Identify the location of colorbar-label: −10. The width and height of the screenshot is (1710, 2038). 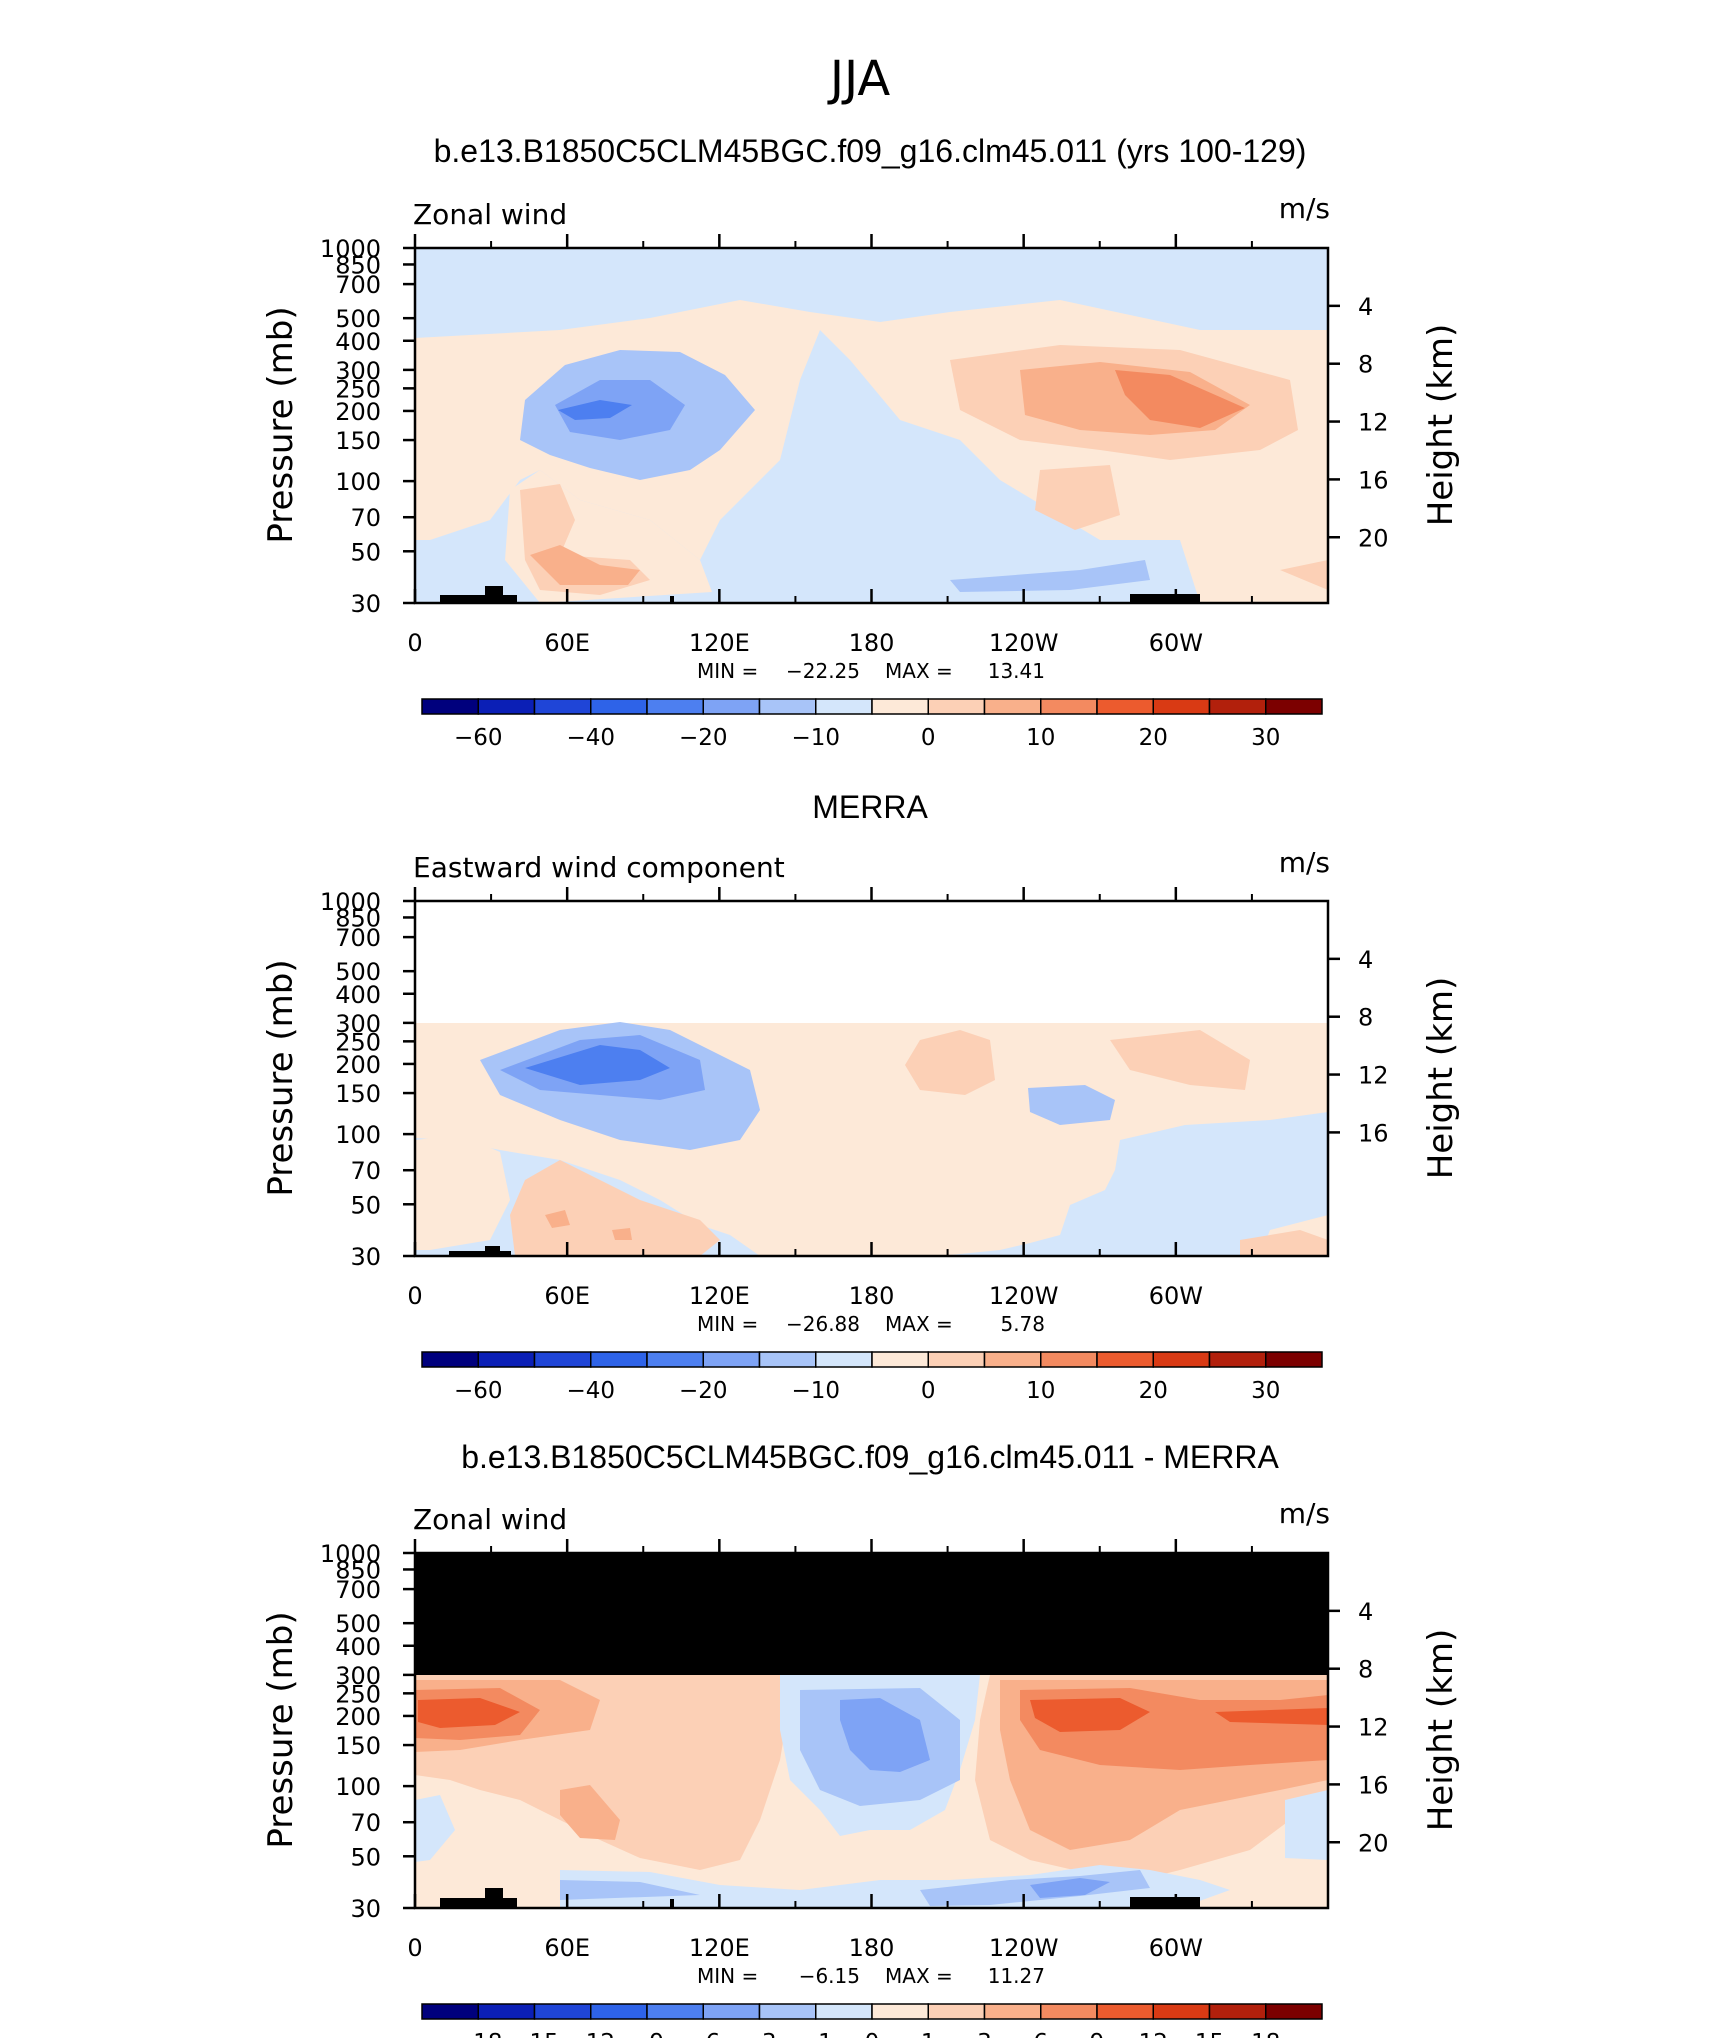
(815, 738).